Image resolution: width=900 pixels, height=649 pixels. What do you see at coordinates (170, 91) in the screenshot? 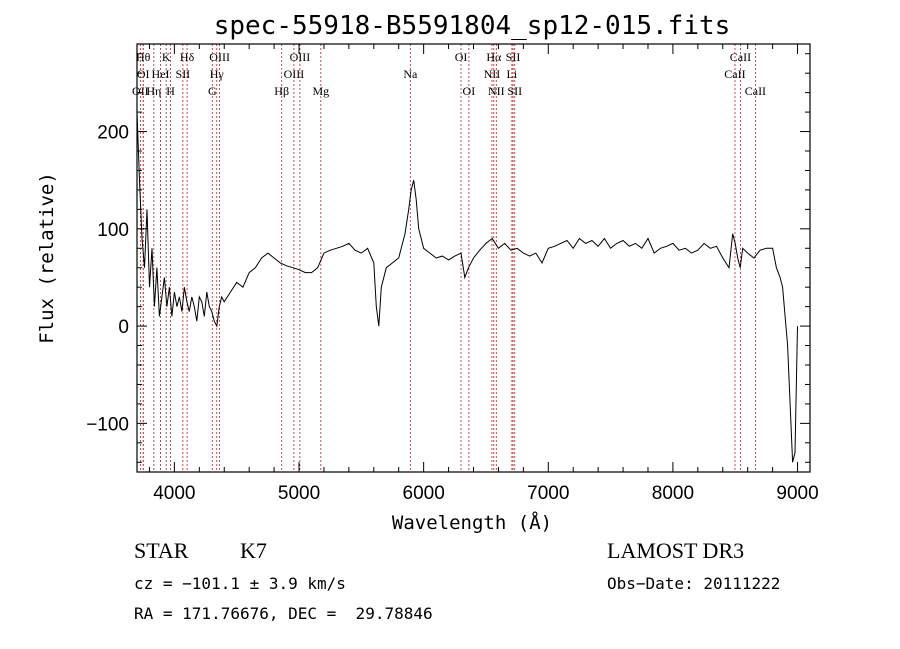
I see `spectral-line-label: H` at bounding box center [170, 91].